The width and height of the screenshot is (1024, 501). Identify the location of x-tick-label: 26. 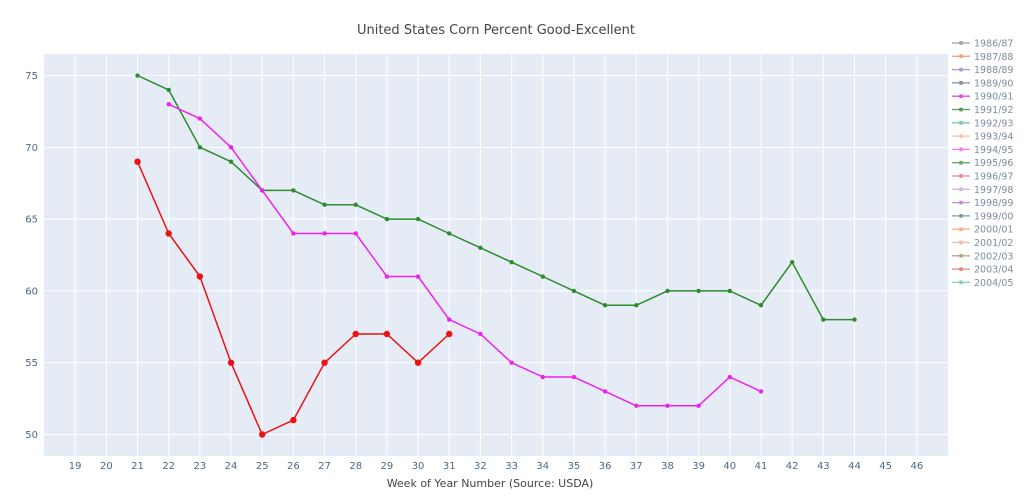
(293, 466).